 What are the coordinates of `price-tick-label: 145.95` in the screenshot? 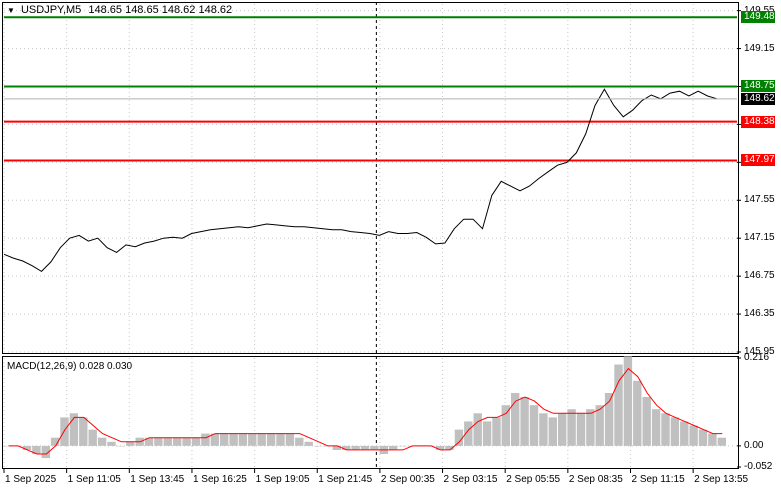 It's located at (759, 351).